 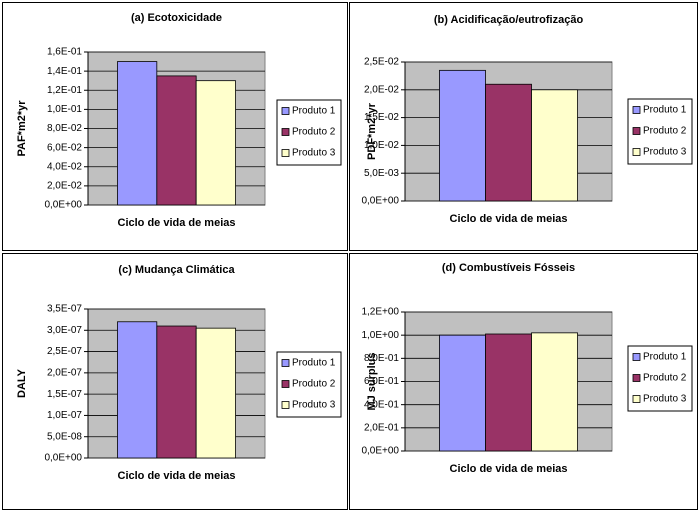 I want to click on y-tick-label: 1,5E-02, so click(x=381, y=117).